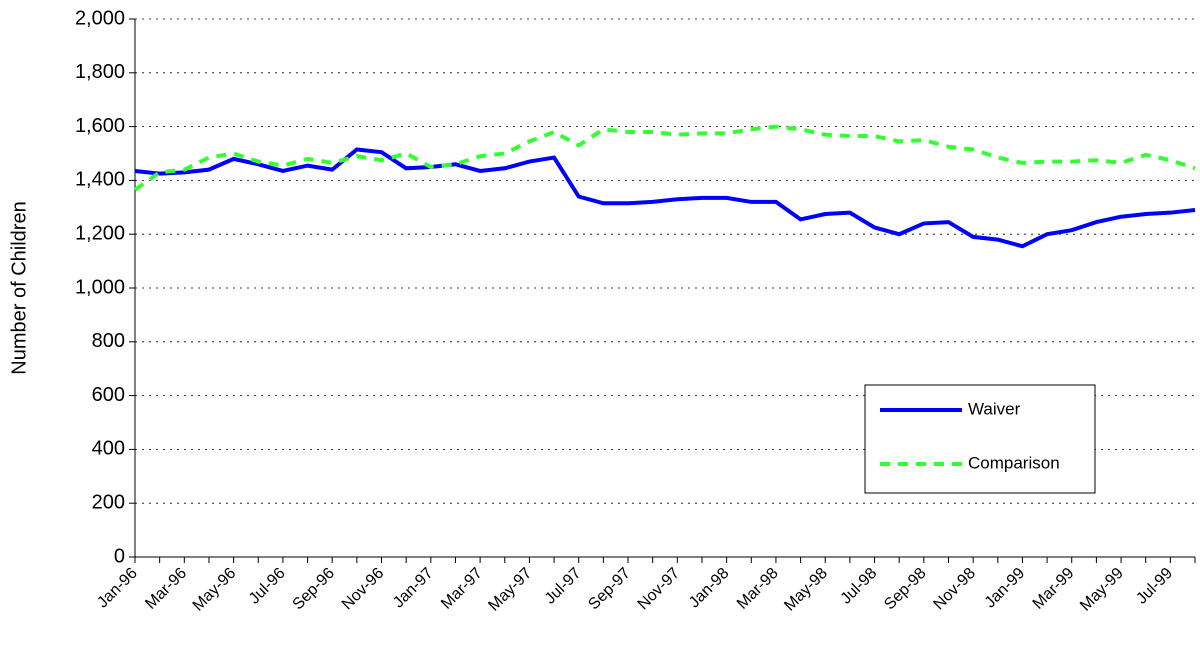  Describe the element at coordinates (994, 408) in the screenshot. I see `legend-label: Waiver` at that location.